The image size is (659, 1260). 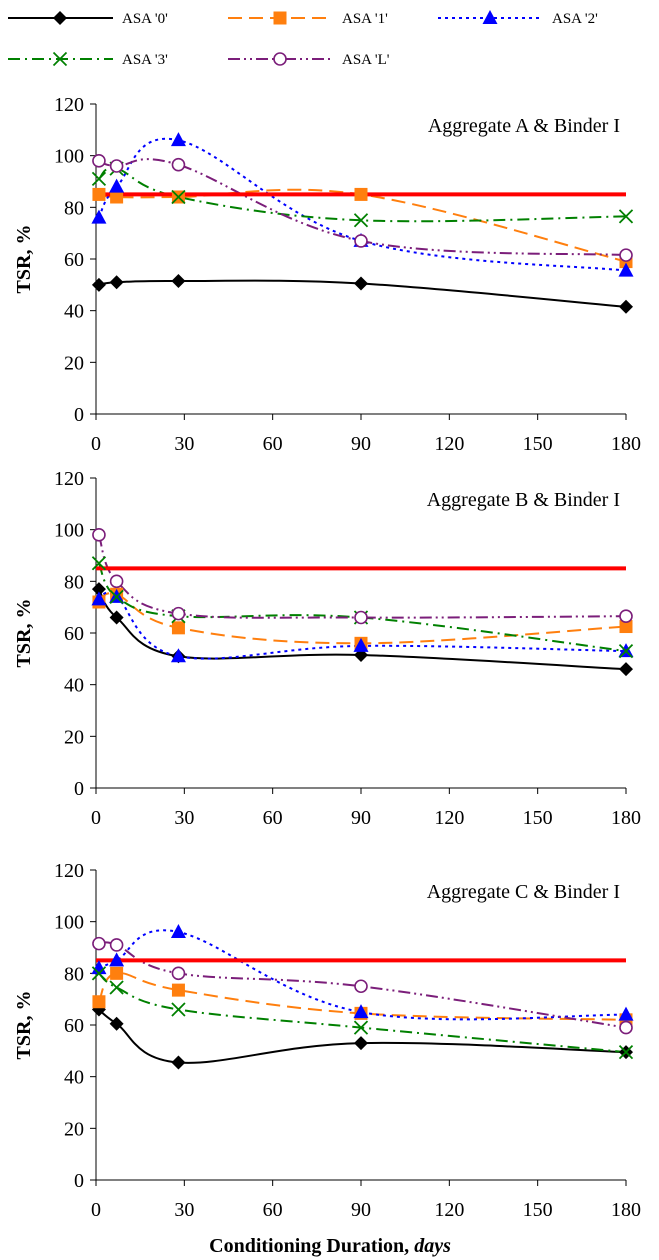 What do you see at coordinates (449, 818) in the screenshot?
I see `x-tick-label: 120` at bounding box center [449, 818].